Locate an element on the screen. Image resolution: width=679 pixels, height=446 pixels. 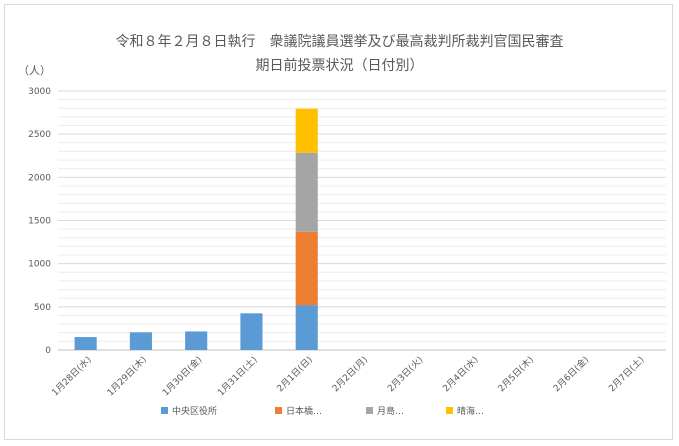
x-tick-label: 2月2日(月) is located at coordinates (350, 374).